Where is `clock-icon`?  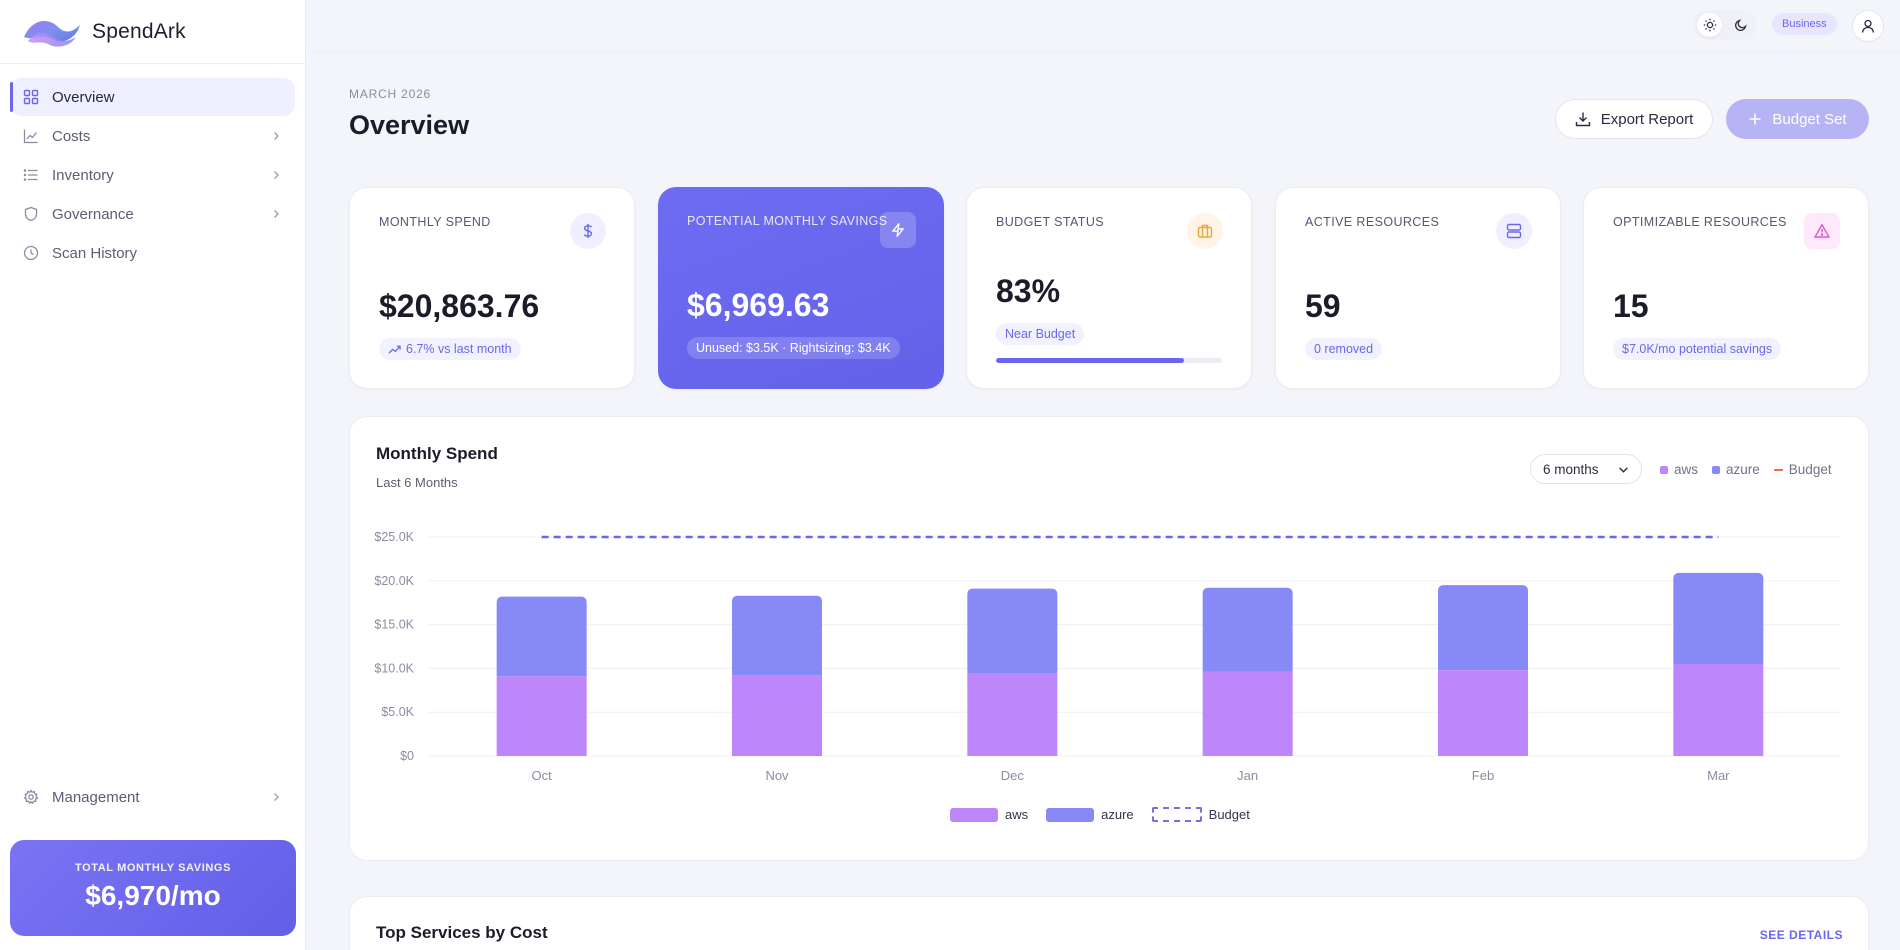
clock-icon is located at coordinates (31, 253).